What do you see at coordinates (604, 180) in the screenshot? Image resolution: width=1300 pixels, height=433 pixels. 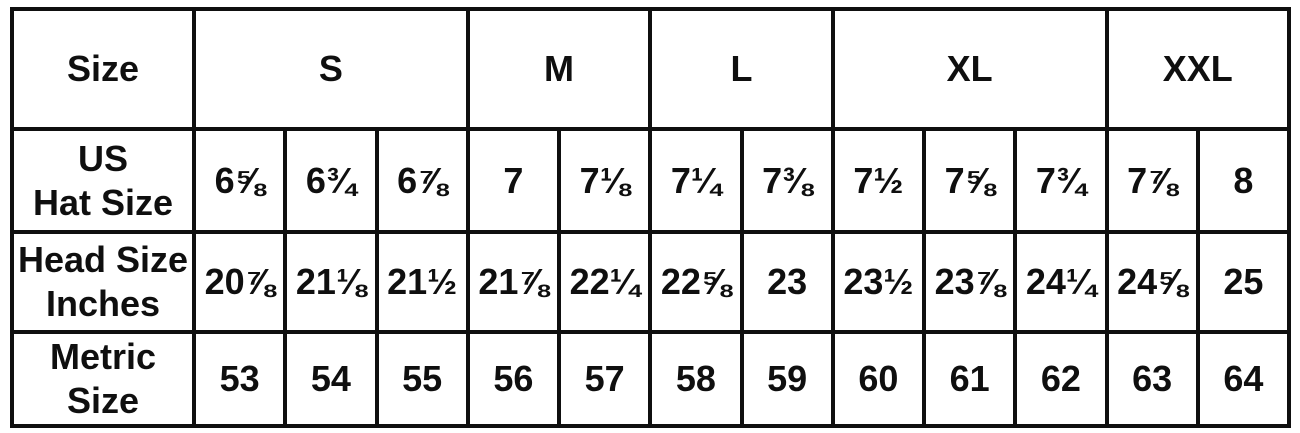 I see `us-hat-size-value: 7⅛` at bounding box center [604, 180].